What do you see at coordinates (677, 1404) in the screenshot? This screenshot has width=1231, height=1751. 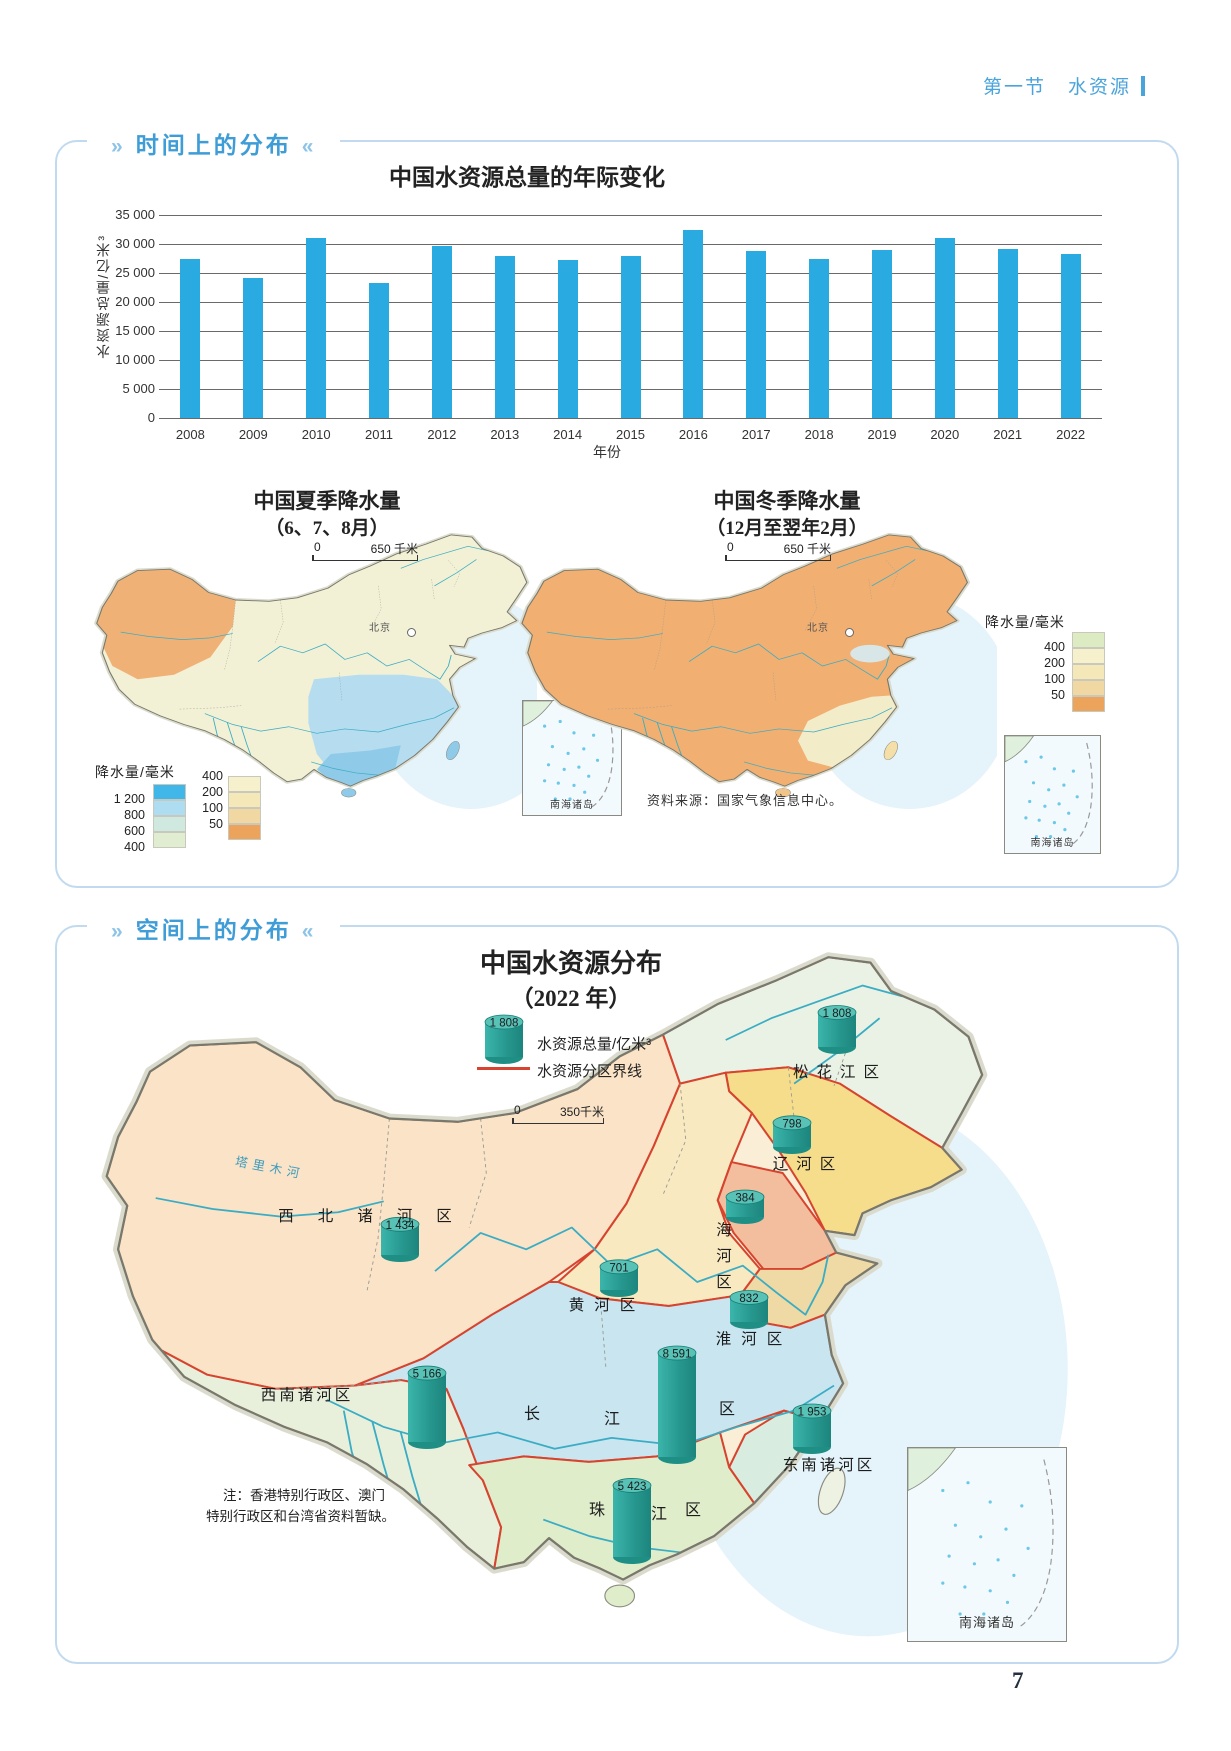 I see `cylinder-长江区: 8 591` at bounding box center [677, 1404].